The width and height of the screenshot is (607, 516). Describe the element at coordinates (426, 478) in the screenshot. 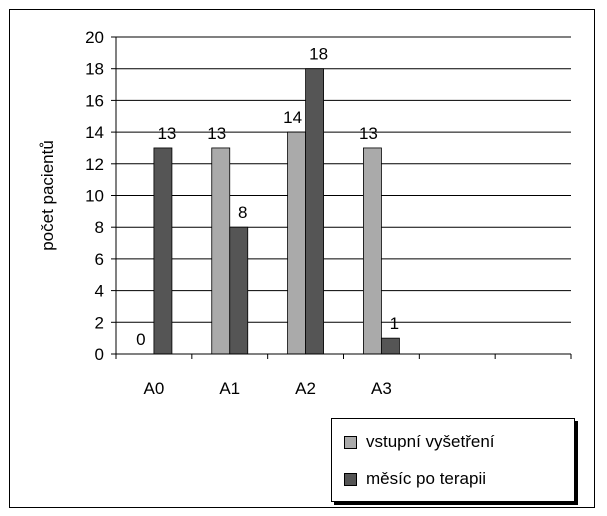

I see `legend-label-series-2: měsíc po terapii` at that location.